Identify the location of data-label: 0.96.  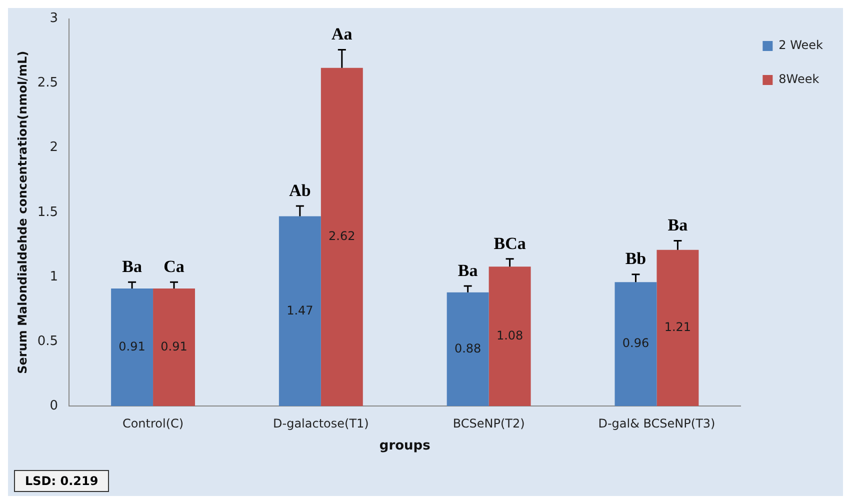
(636, 343).